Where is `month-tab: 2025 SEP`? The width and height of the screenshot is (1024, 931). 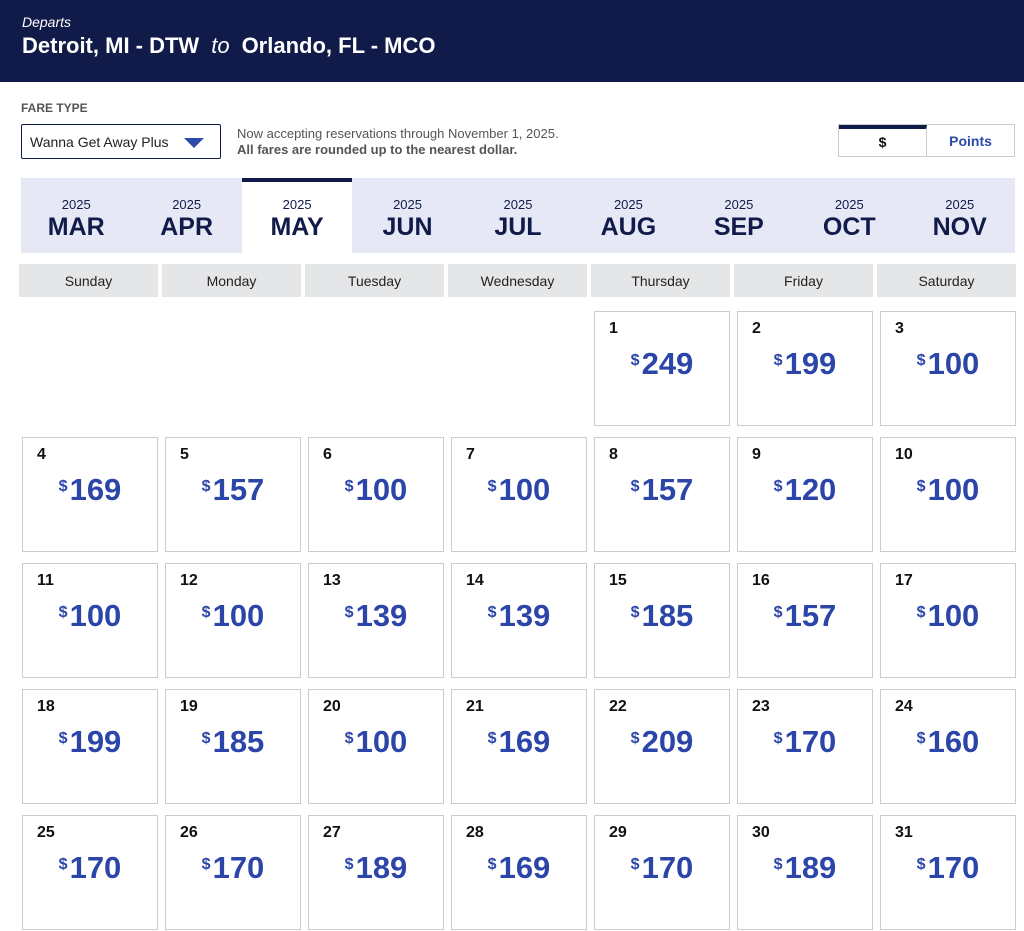
month-tab: 2025 SEP is located at coordinates (739, 215).